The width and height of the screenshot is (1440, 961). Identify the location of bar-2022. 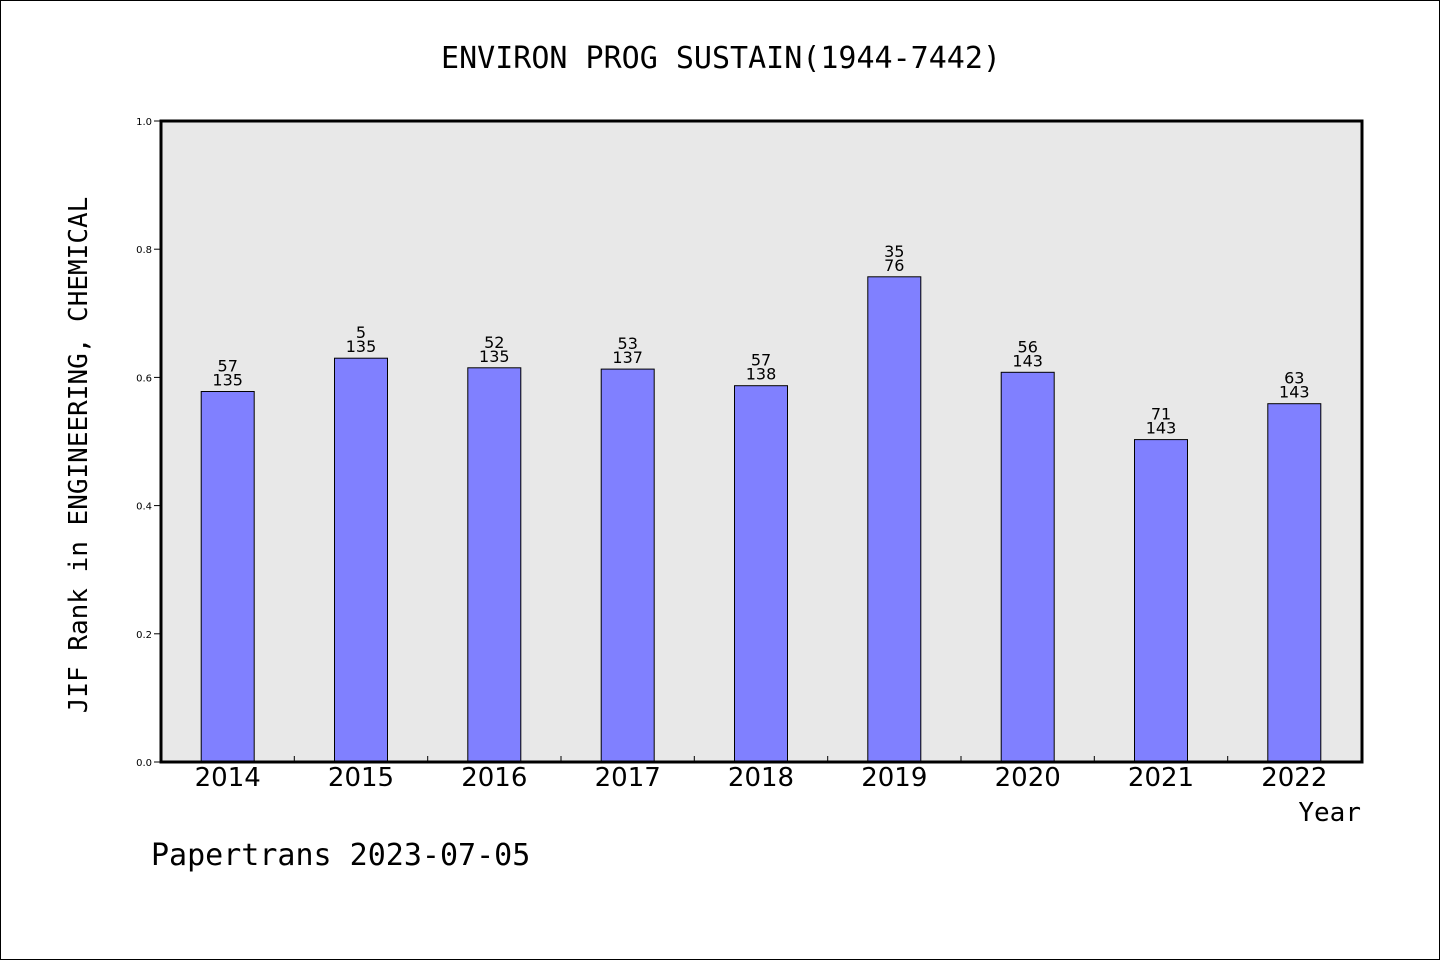
(1294, 583).